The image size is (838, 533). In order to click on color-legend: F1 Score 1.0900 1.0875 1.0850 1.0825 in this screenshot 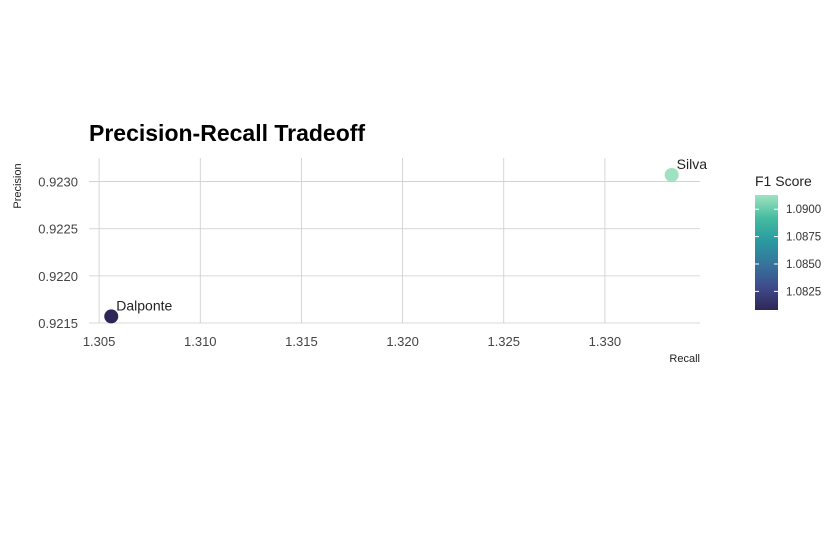, I will do `click(788, 241)`.